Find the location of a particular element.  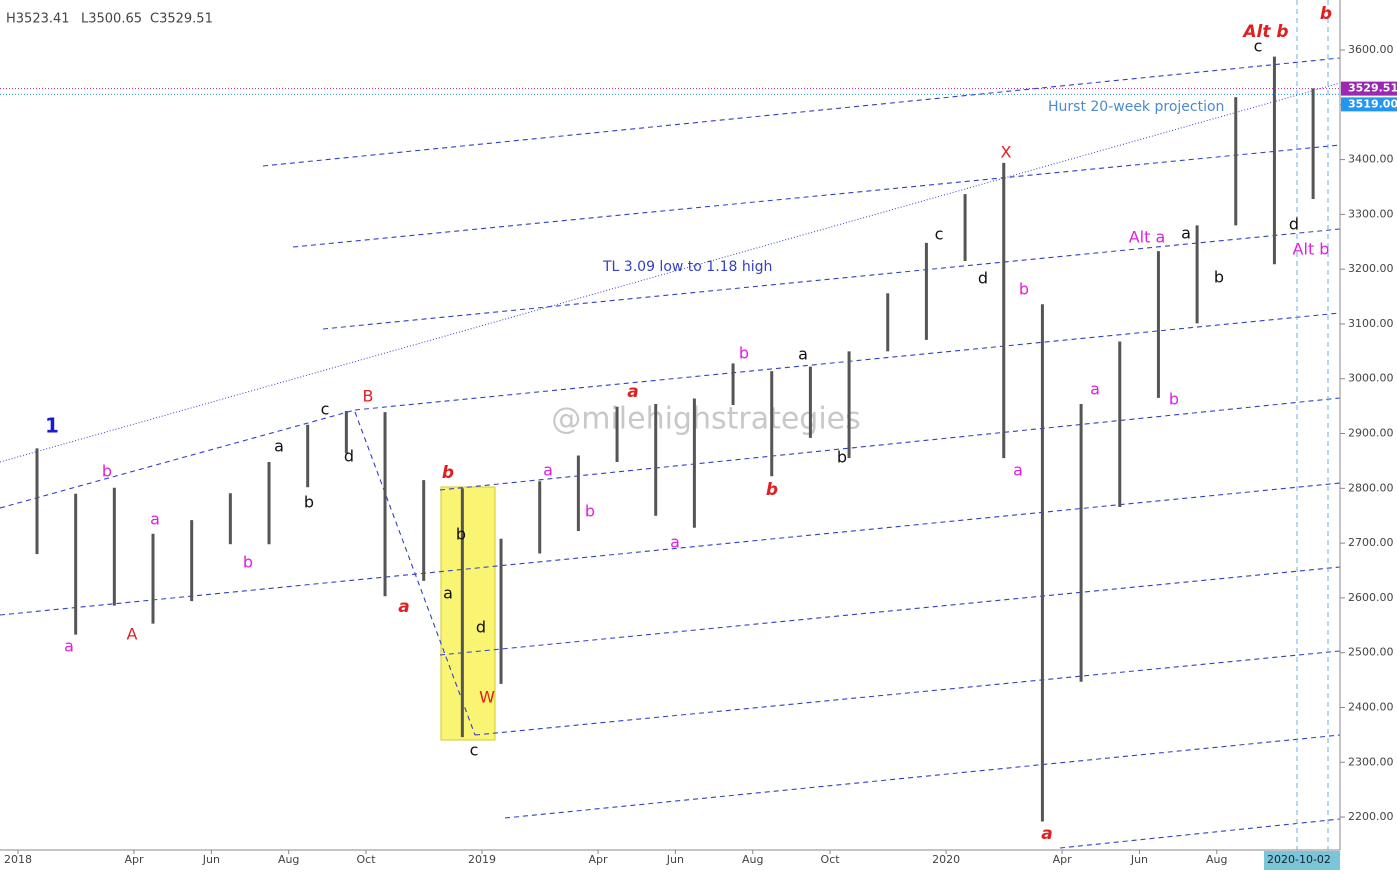

cursor-date-box is located at coordinates (1302, 860).